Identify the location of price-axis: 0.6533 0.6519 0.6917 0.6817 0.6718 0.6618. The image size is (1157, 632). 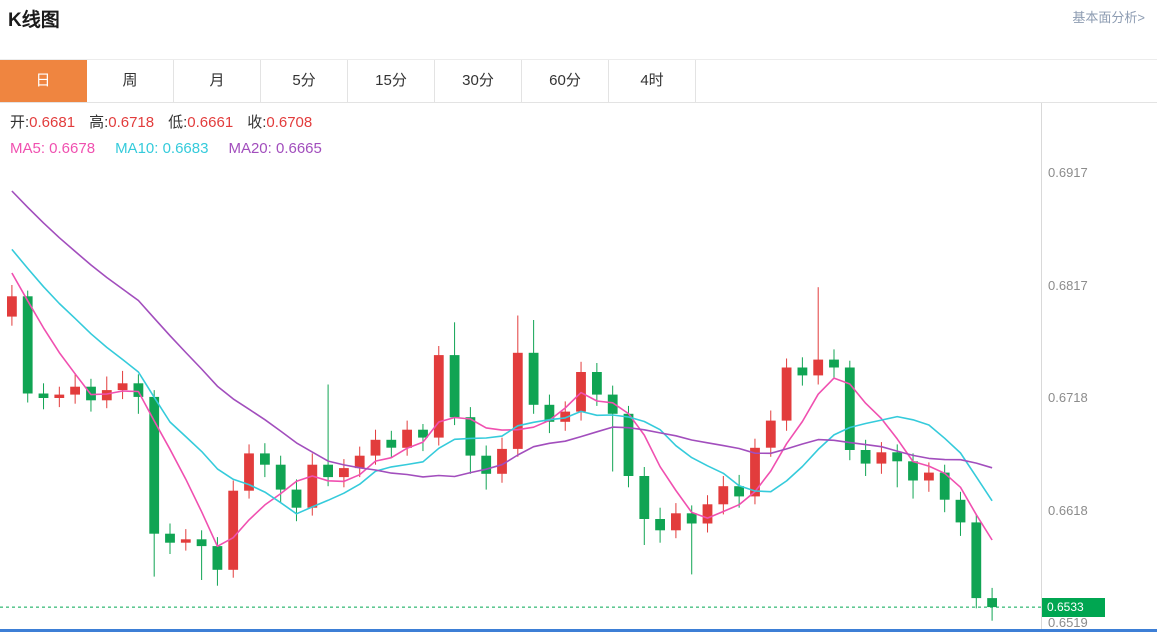
(1099, 367).